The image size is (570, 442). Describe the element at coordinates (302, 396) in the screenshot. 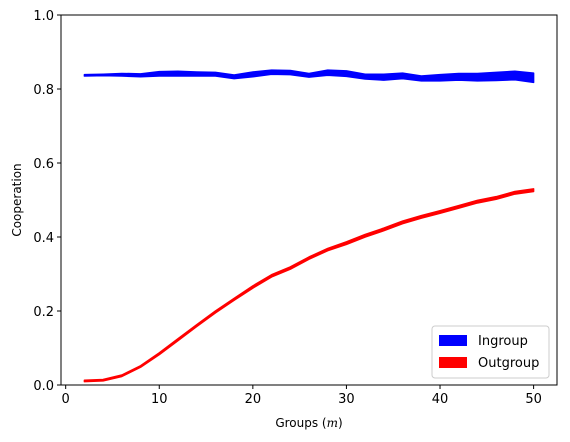

I see `x-ticks: 0 10 20 30 40 50` at that location.